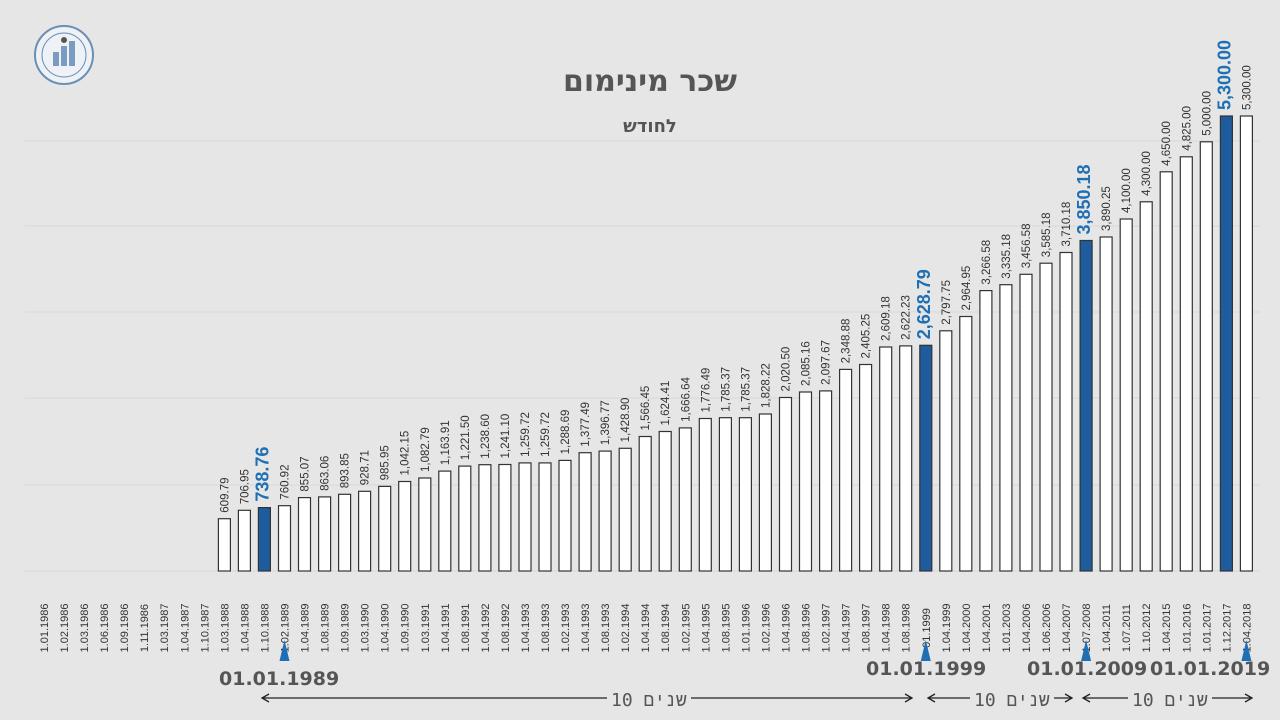 The width and height of the screenshot is (1280, 720). What do you see at coordinates (646, 408) in the screenshot?
I see `value-label: 1,566.45` at bounding box center [646, 408].